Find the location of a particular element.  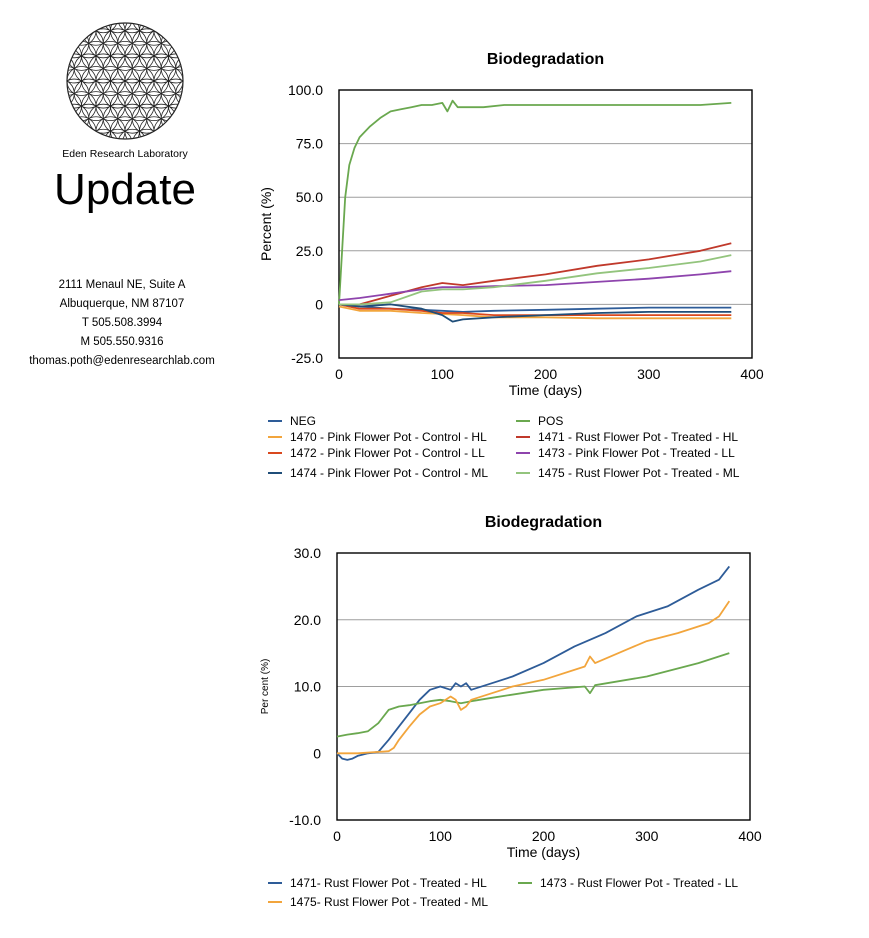

legend-label: 1475 - Rust Flower Pot - Treated - ML is located at coordinates (639, 473).